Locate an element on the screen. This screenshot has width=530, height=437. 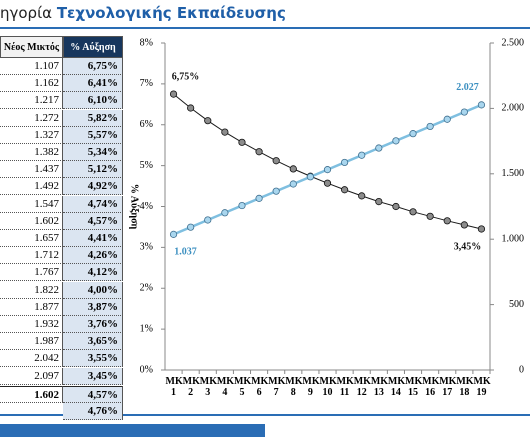
y-axis-title: % Αύξηση is located at coordinates (134, 207).